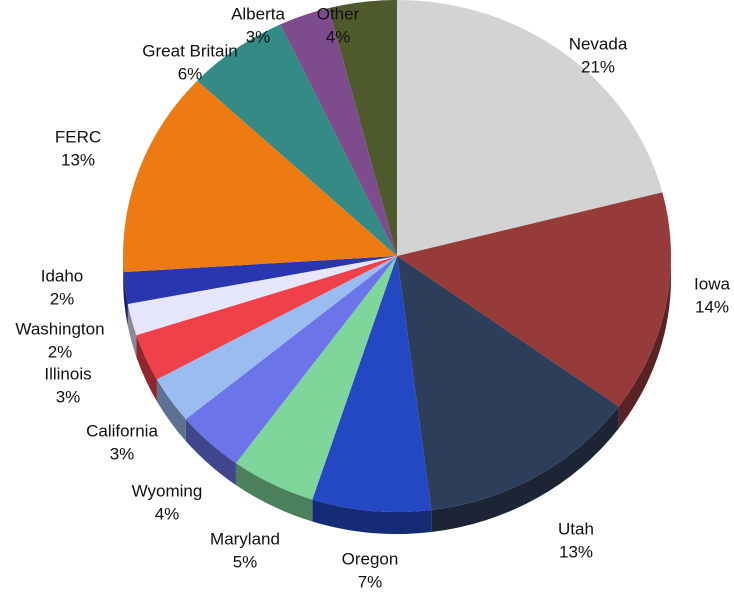  Describe the element at coordinates (712, 306) in the screenshot. I see `slice-value-label: 14%` at that location.